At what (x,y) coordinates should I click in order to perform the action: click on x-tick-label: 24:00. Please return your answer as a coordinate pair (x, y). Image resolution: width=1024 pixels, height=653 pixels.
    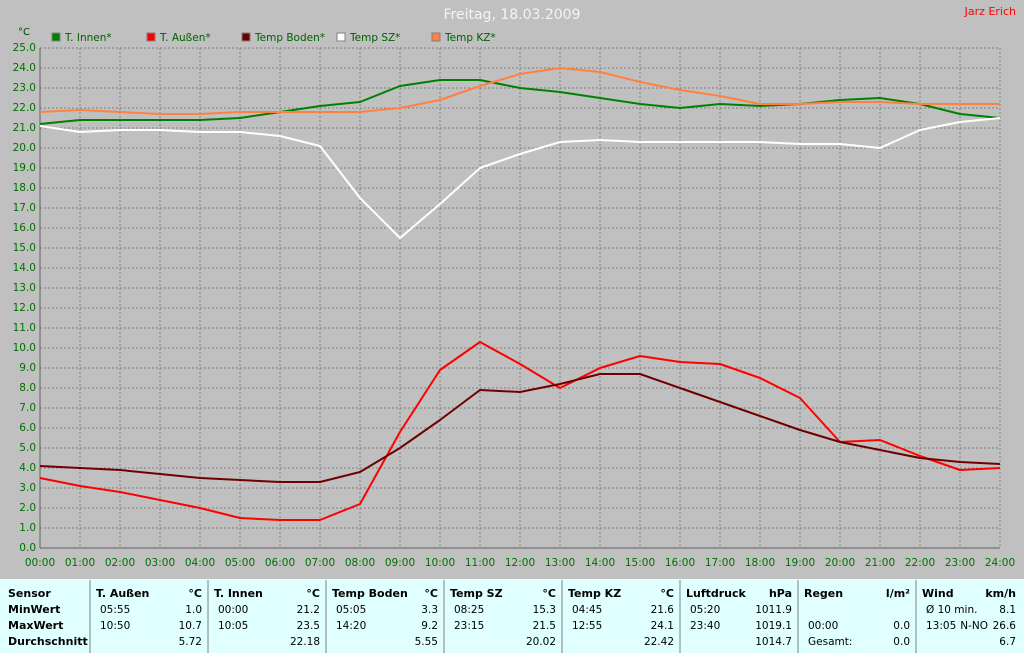
    Looking at the image, I should click on (1000, 563).